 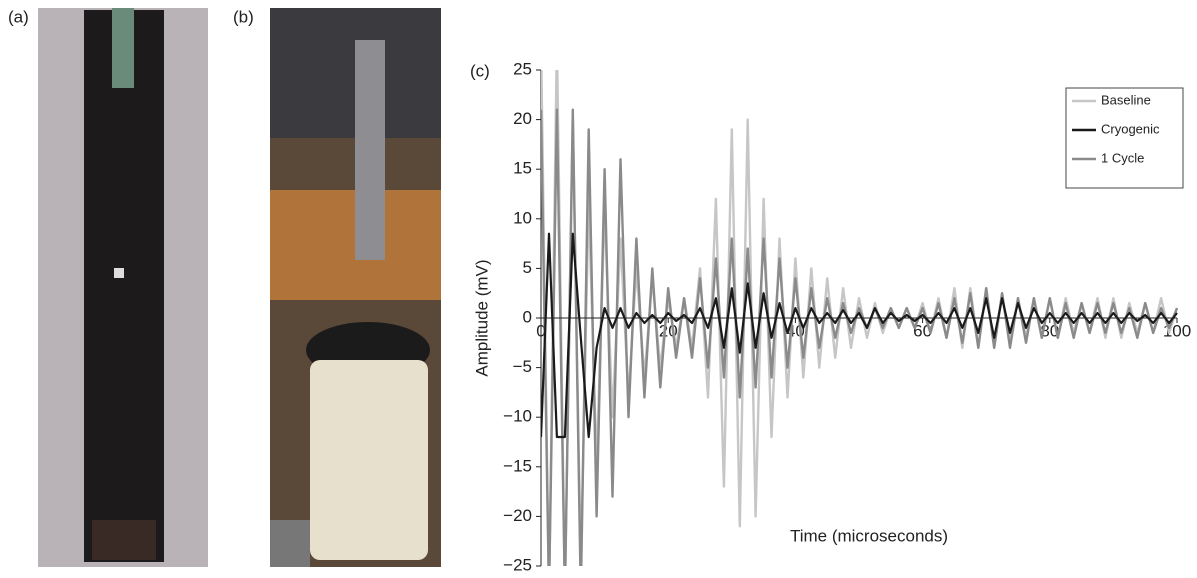 What do you see at coordinates (522, 168) in the screenshot?
I see `y-tick-label: 15` at bounding box center [522, 168].